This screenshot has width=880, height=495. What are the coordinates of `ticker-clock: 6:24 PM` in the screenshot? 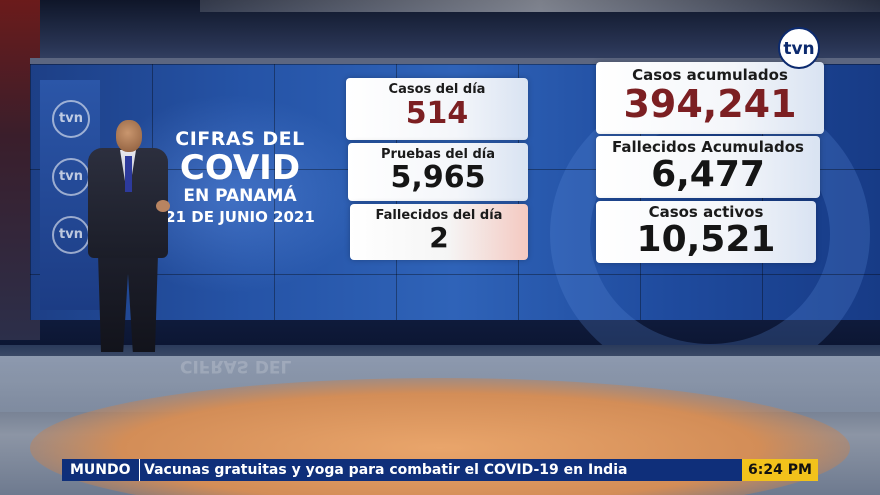 It's located at (780, 470).